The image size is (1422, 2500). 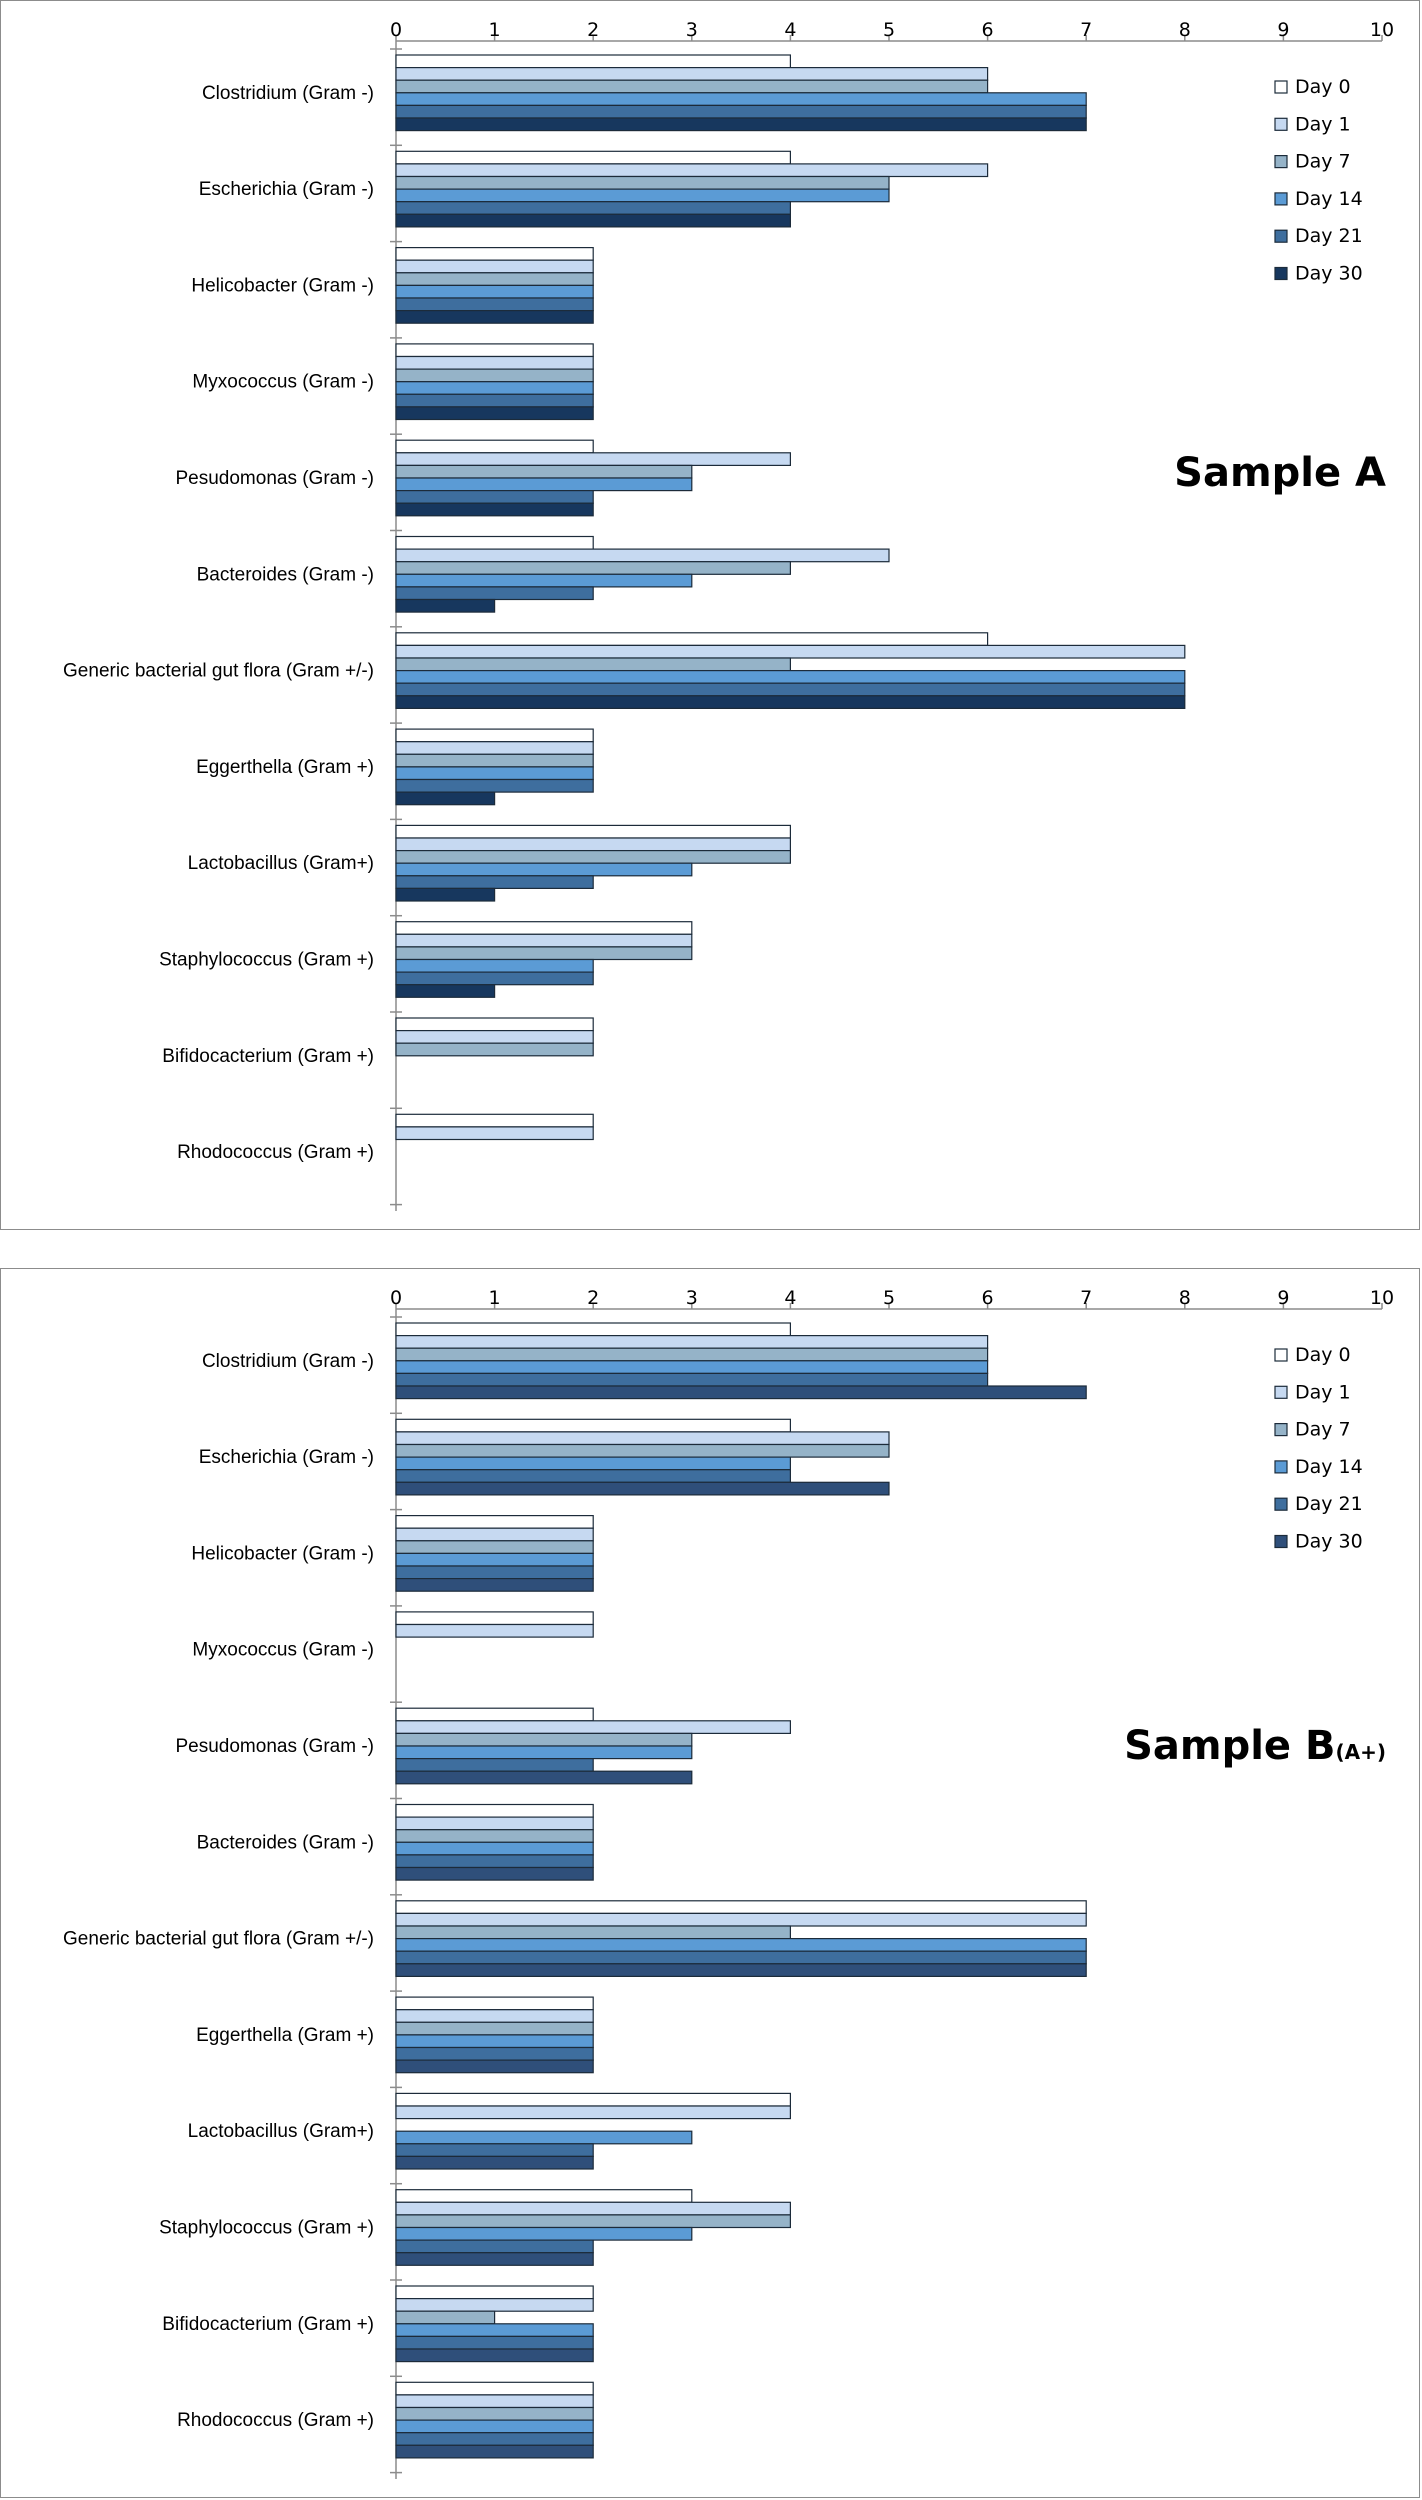 What do you see at coordinates (283, 382) in the screenshot?
I see `category-label: Myxococcus (Gram -)` at bounding box center [283, 382].